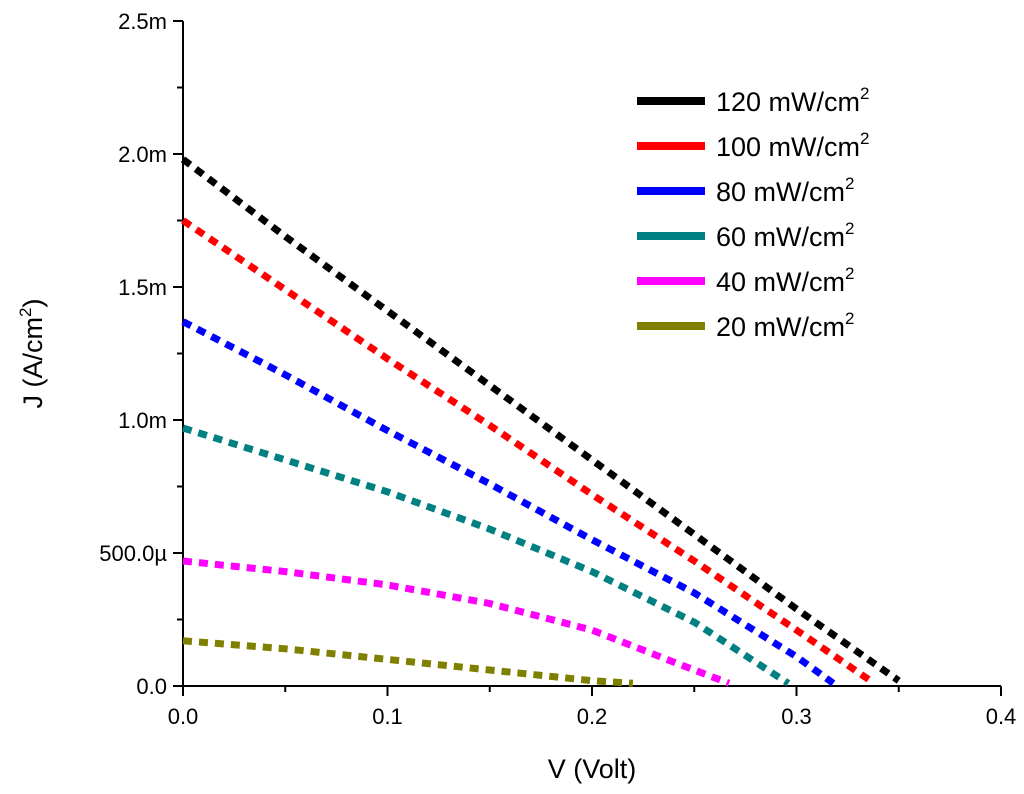  I want to click on legend-label: 80 mW/cm2, so click(785, 190).